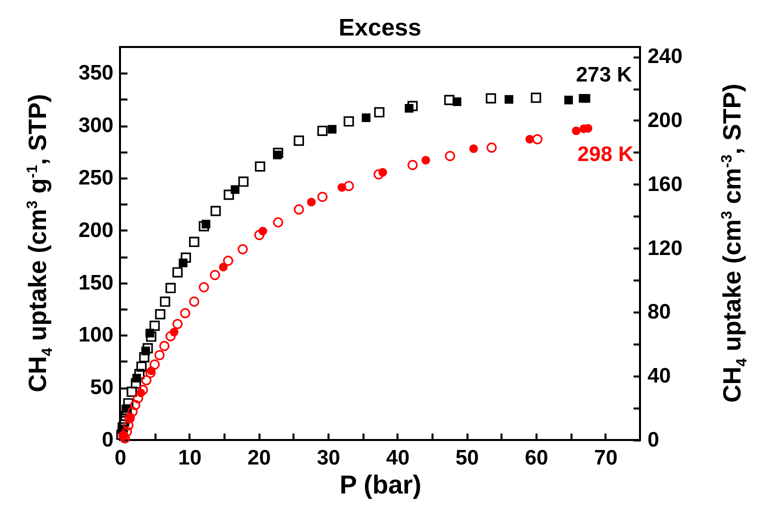  Describe the element at coordinates (665, 56) in the screenshot. I see `y2-tick-label: 240` at that location.